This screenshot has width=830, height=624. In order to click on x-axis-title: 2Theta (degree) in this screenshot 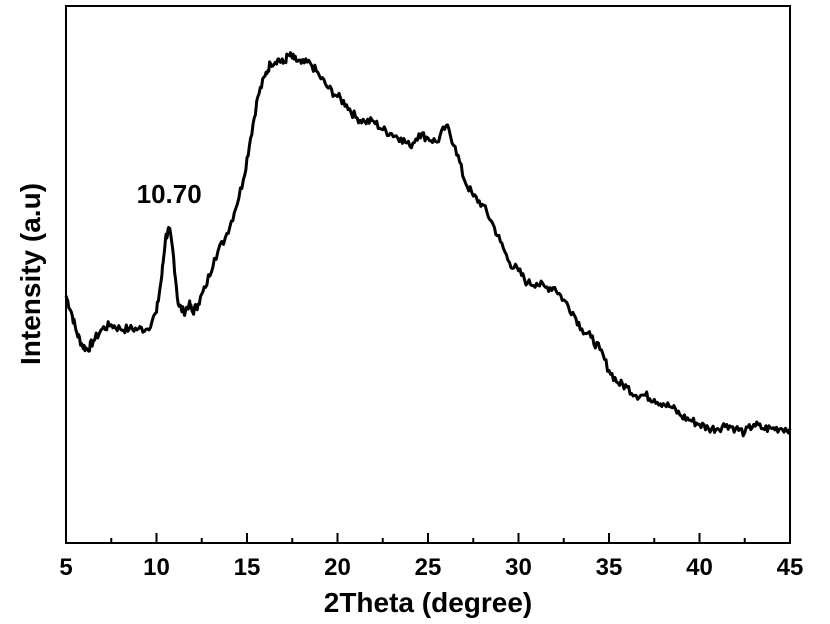, I will do `click(428, 602)`.